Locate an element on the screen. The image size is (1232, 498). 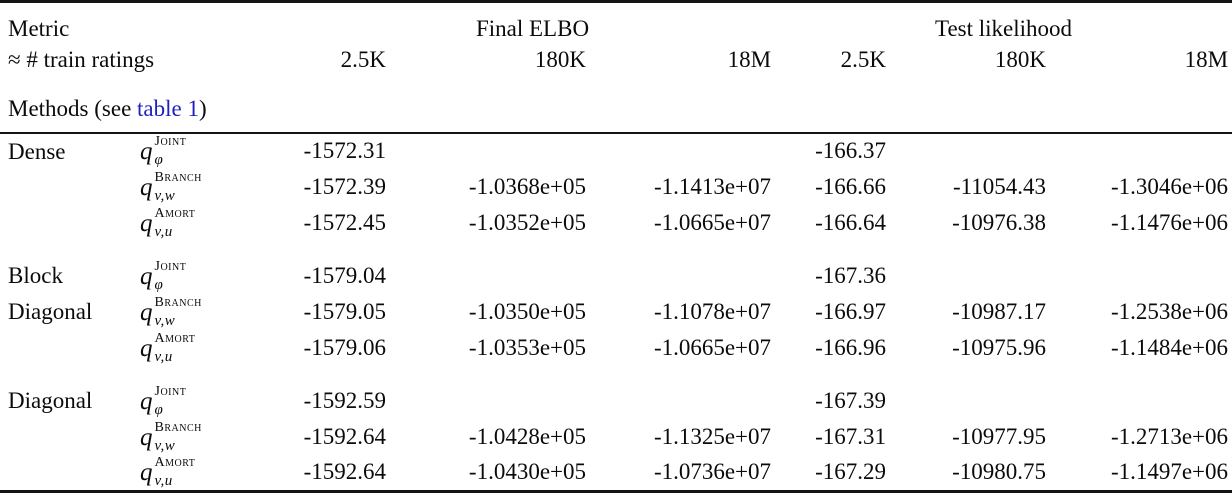
value-cell: -166.96 is located at coordinates (851, 347).